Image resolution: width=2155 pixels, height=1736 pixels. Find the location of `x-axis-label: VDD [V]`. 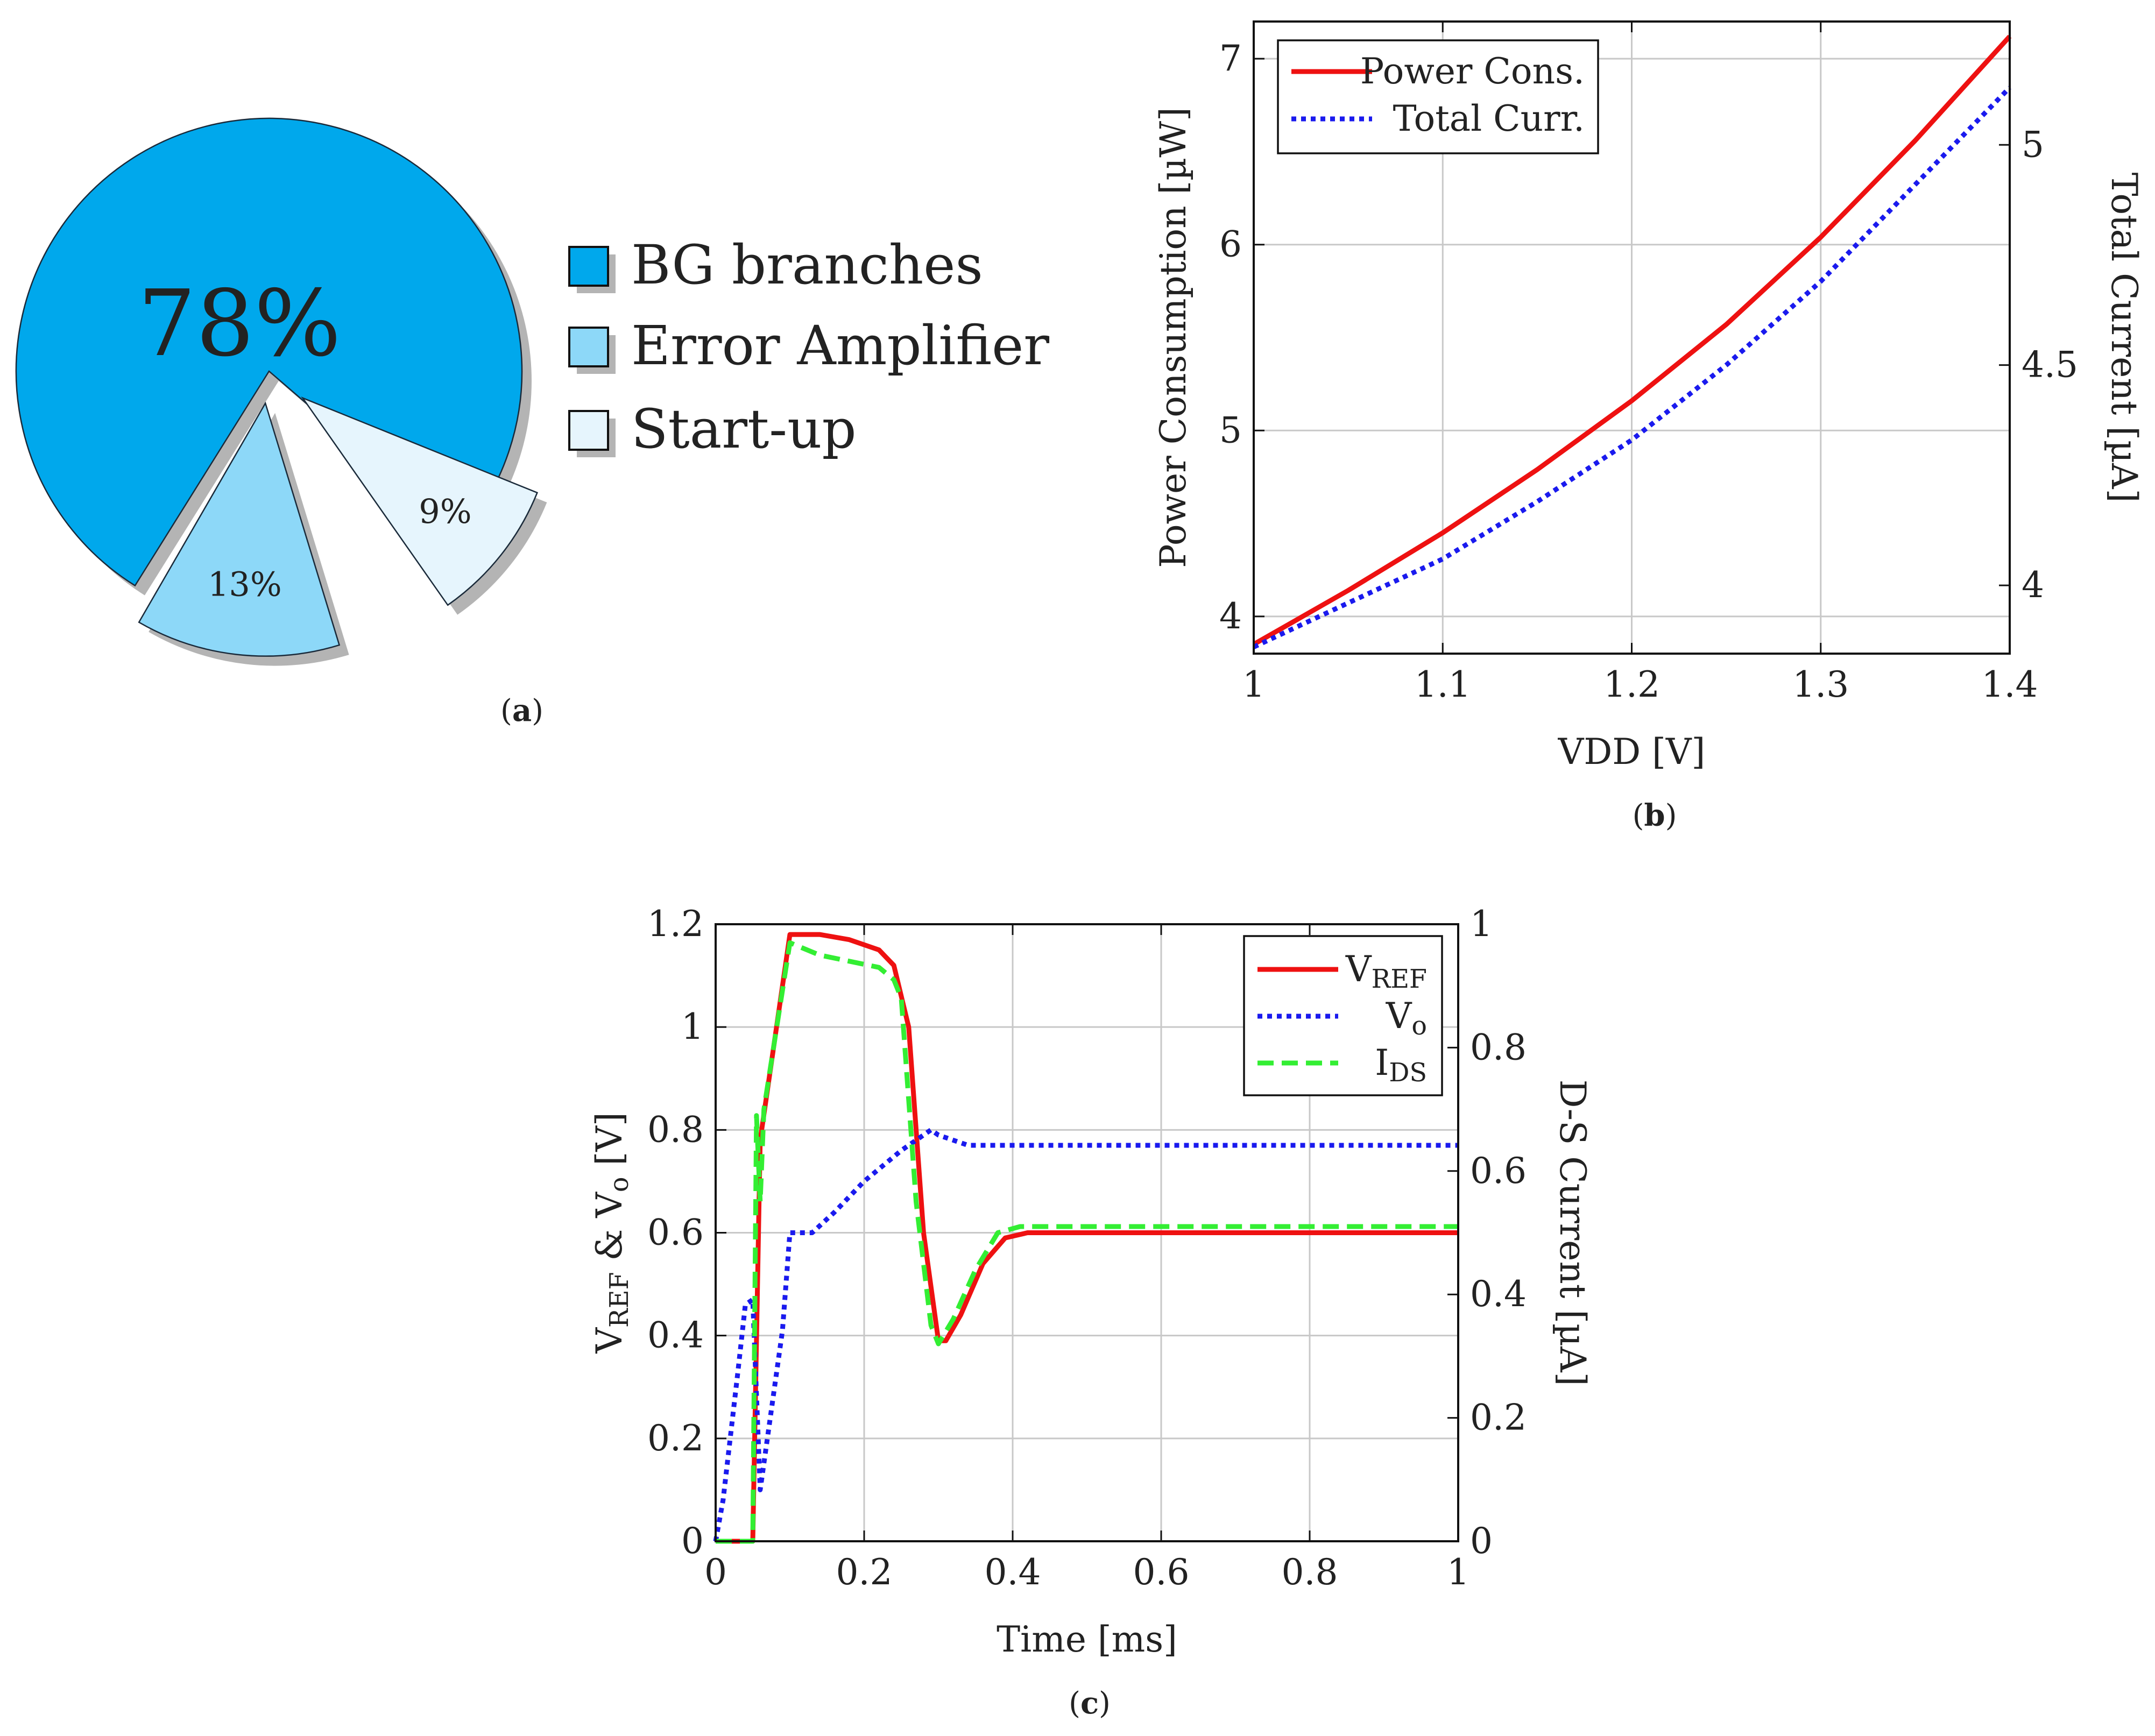

x-axis-label: VDD [V] is located at coordinates (1632, 752).